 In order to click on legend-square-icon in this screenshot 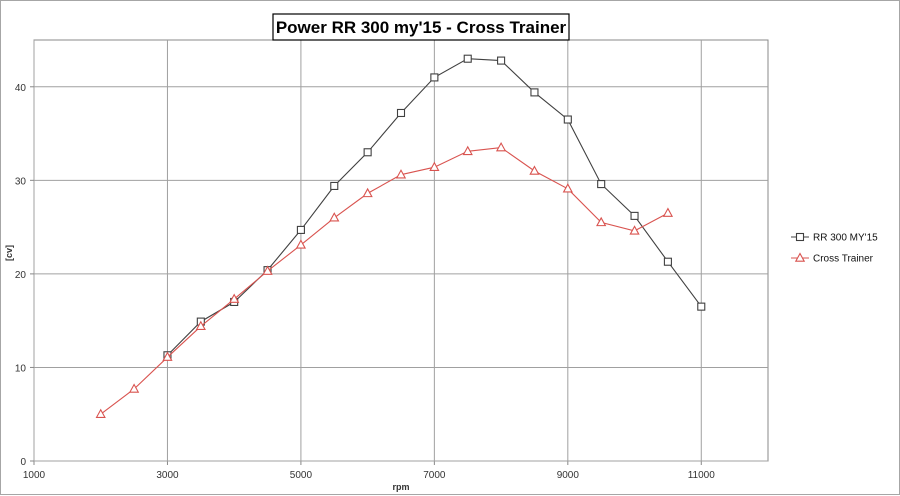, I will do `click(800, 237)`.